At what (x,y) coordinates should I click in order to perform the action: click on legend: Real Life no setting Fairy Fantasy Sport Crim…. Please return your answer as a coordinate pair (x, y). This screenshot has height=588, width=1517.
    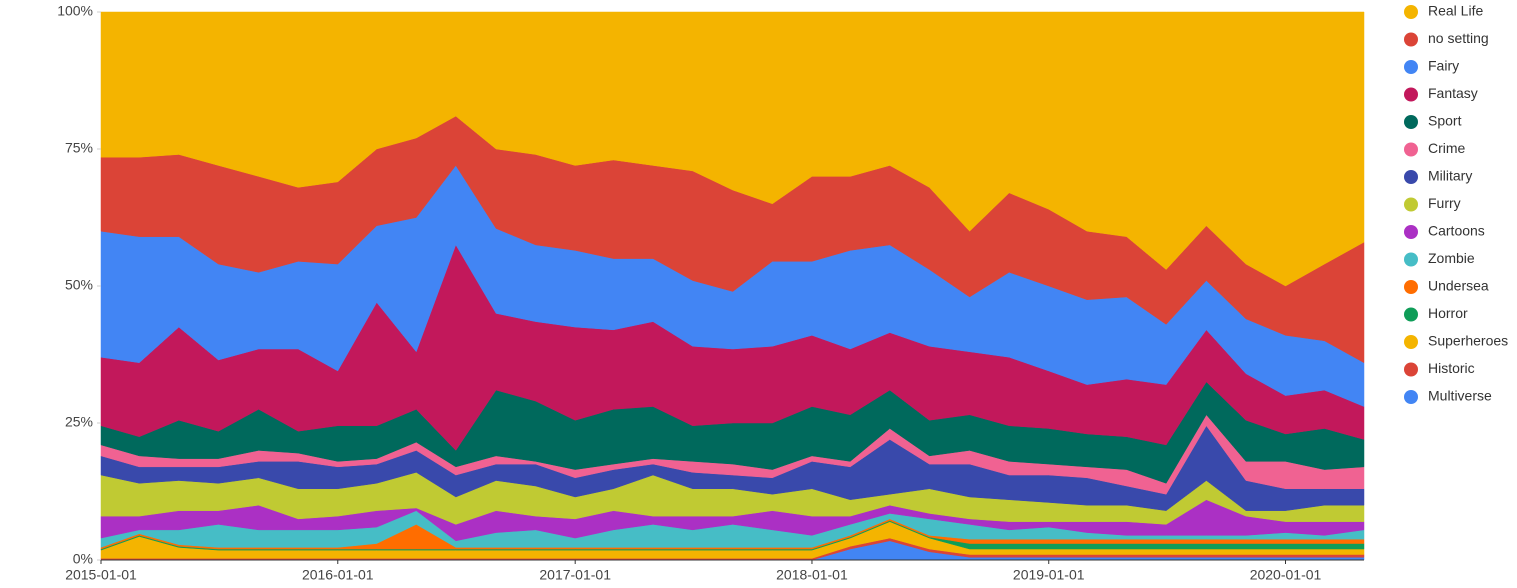
    Looking at the image, I should click on (1456, 203).